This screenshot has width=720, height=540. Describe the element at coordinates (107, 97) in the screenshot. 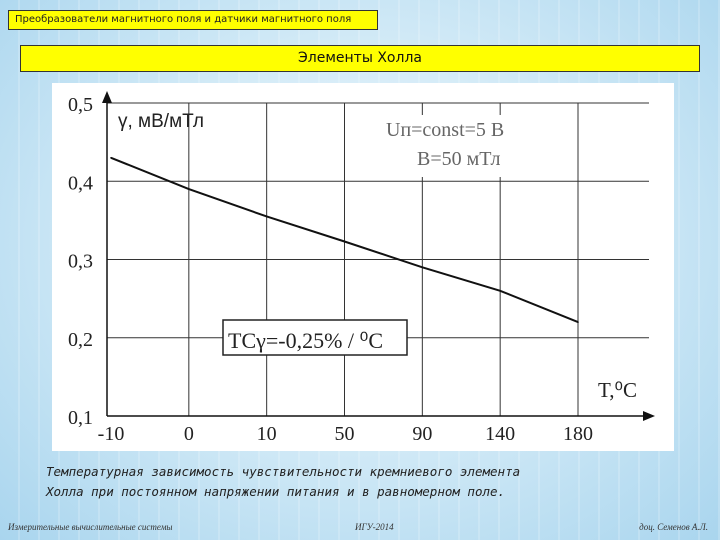

I see `y-axis-arrow` at that location.